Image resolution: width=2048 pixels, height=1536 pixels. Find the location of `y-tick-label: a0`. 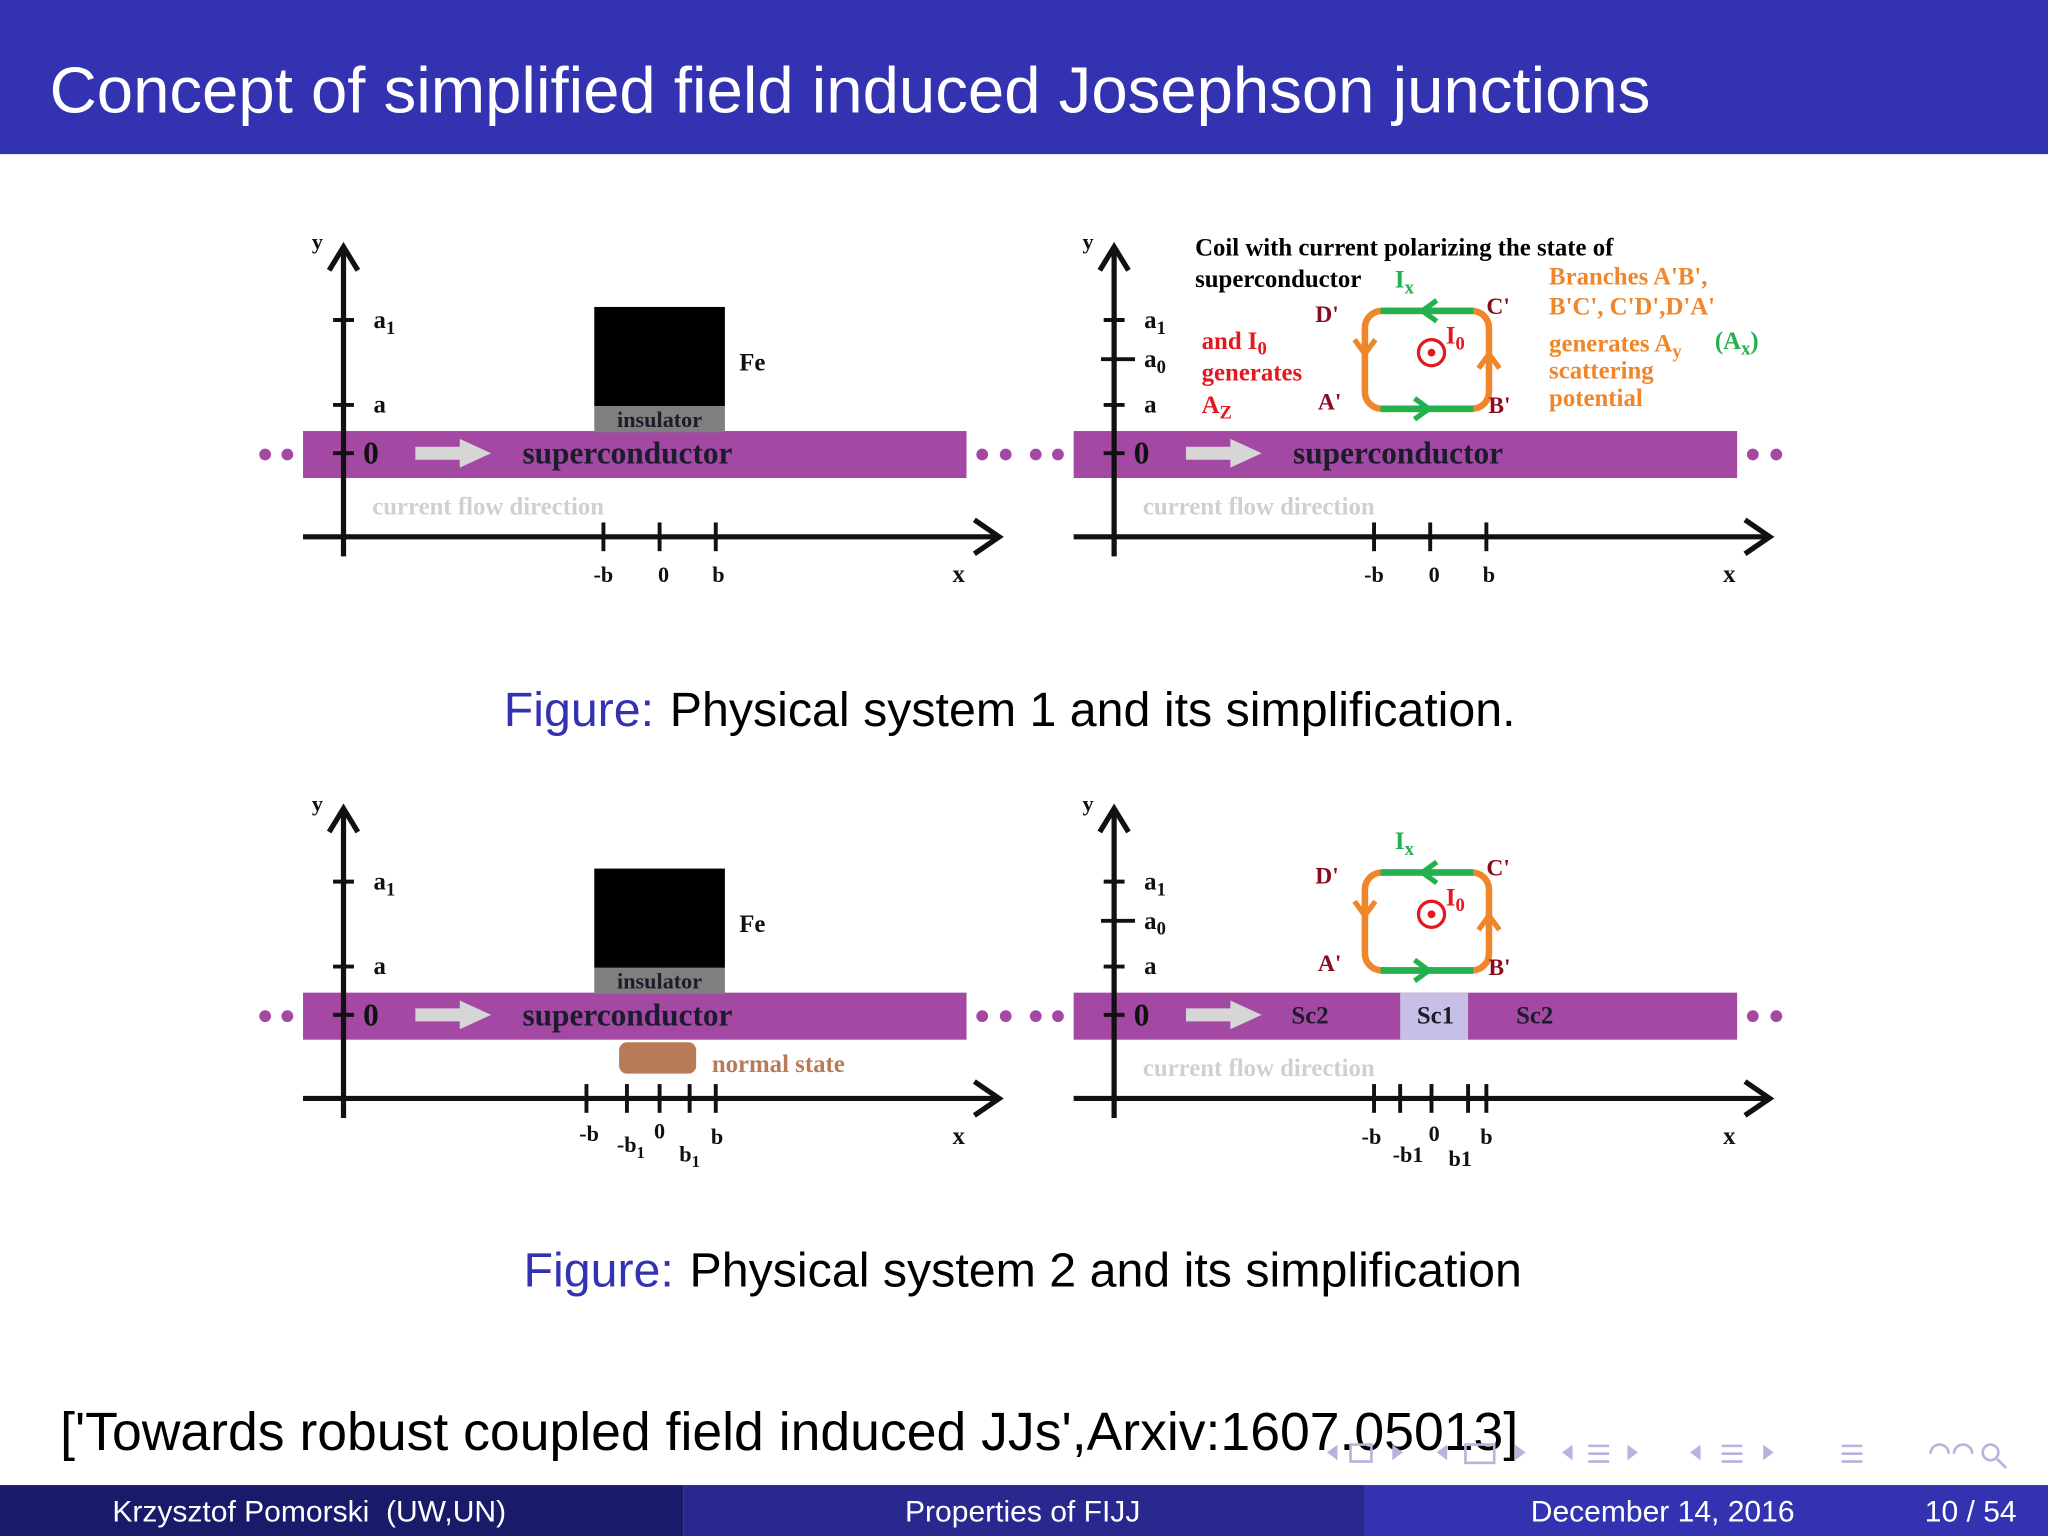

y-tick-label: a0 is located at coordinates (1155, 362).